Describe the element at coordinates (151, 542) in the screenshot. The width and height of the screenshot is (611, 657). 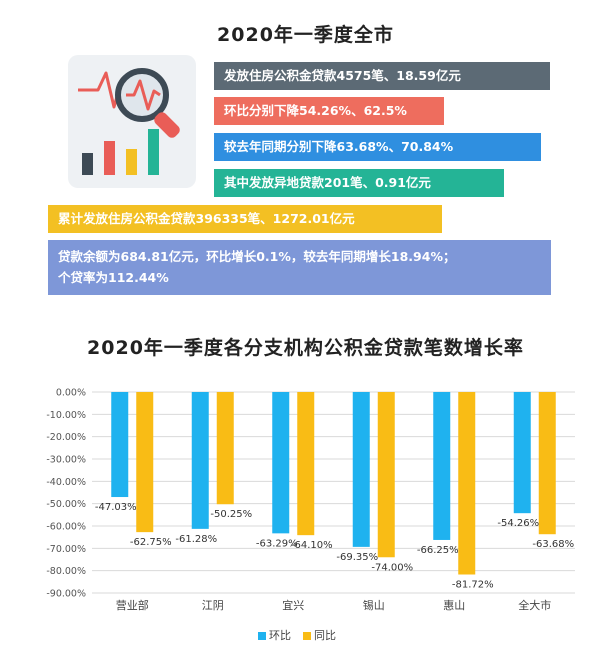
I see `data-label-tongbi: -62.75%` at that location.